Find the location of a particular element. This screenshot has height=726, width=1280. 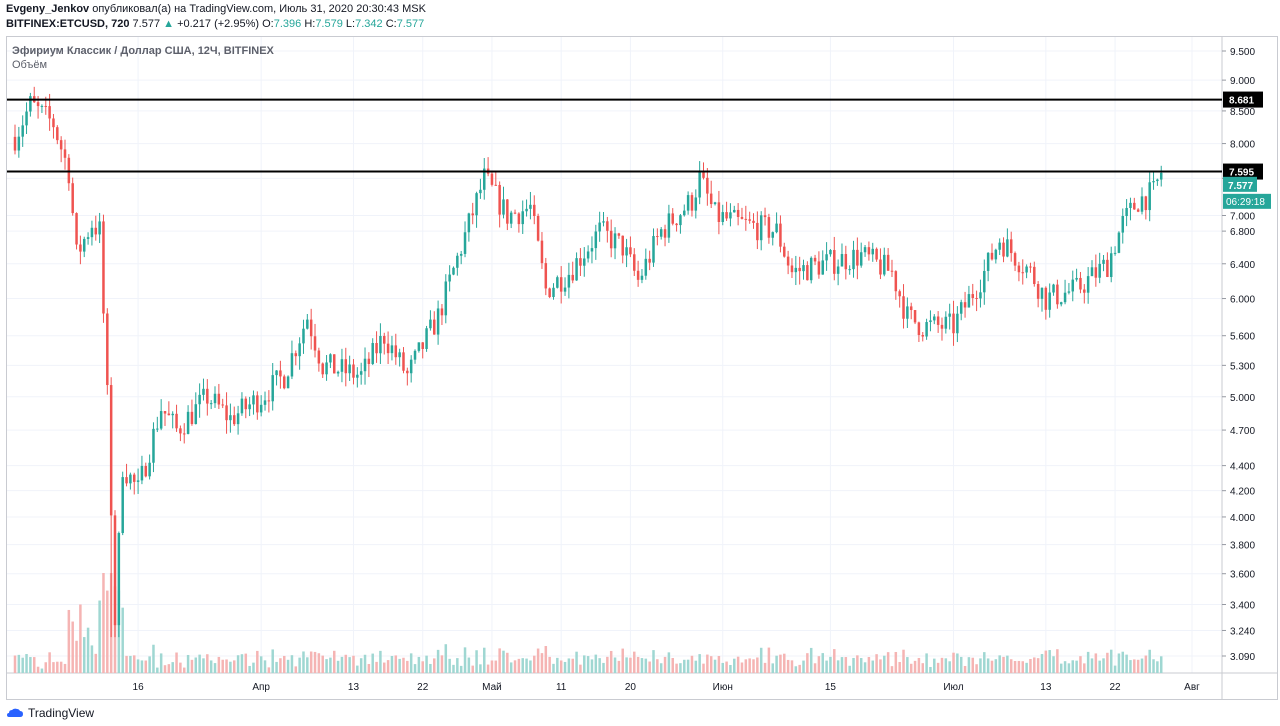

y-tick-label: 7.000 is located at coordinates (1242, 217).